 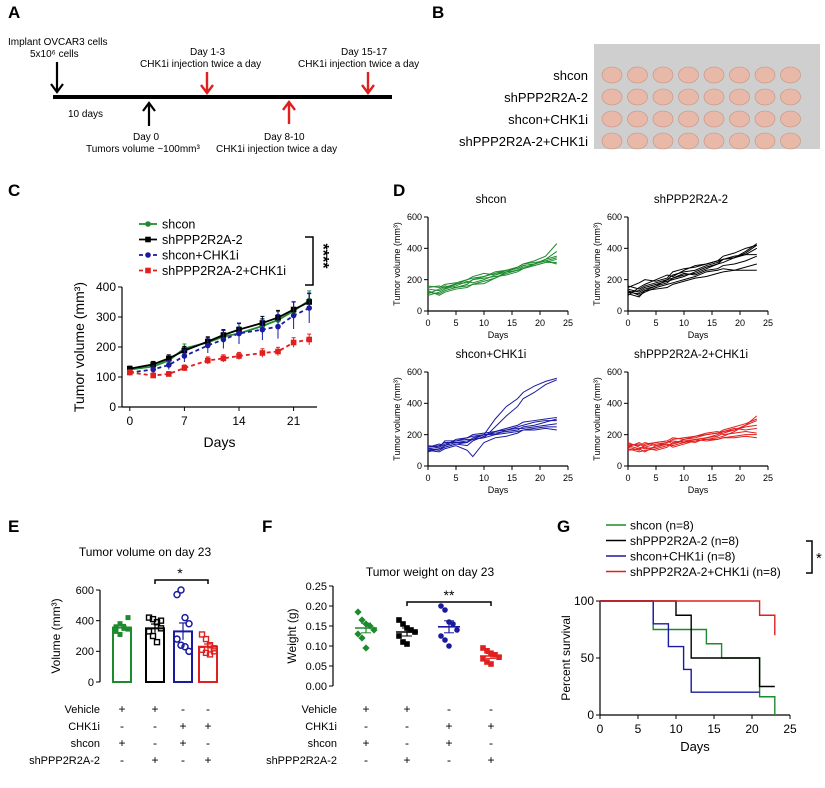 I want to click on day8-10-label: Day 8-10, so click(x=284, y=137).